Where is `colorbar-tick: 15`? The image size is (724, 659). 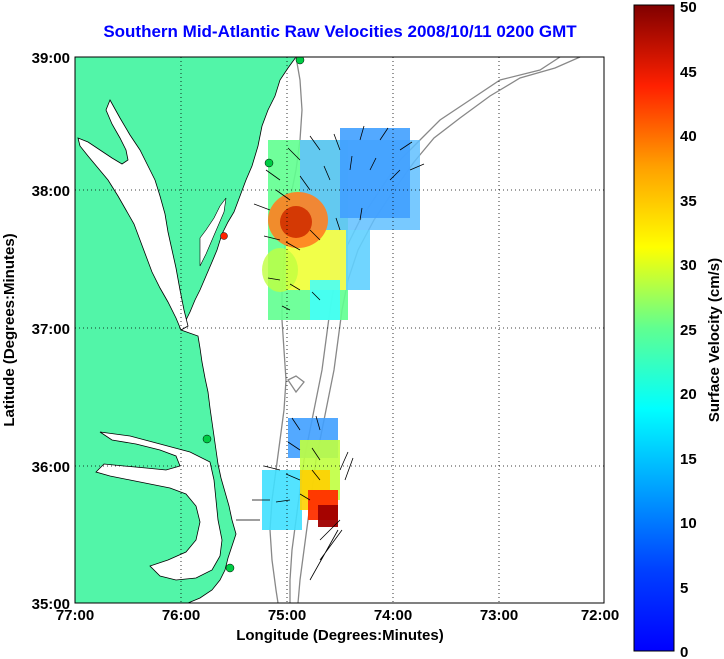 colorbar-tick: 15 is located at coordinates (688, 459).